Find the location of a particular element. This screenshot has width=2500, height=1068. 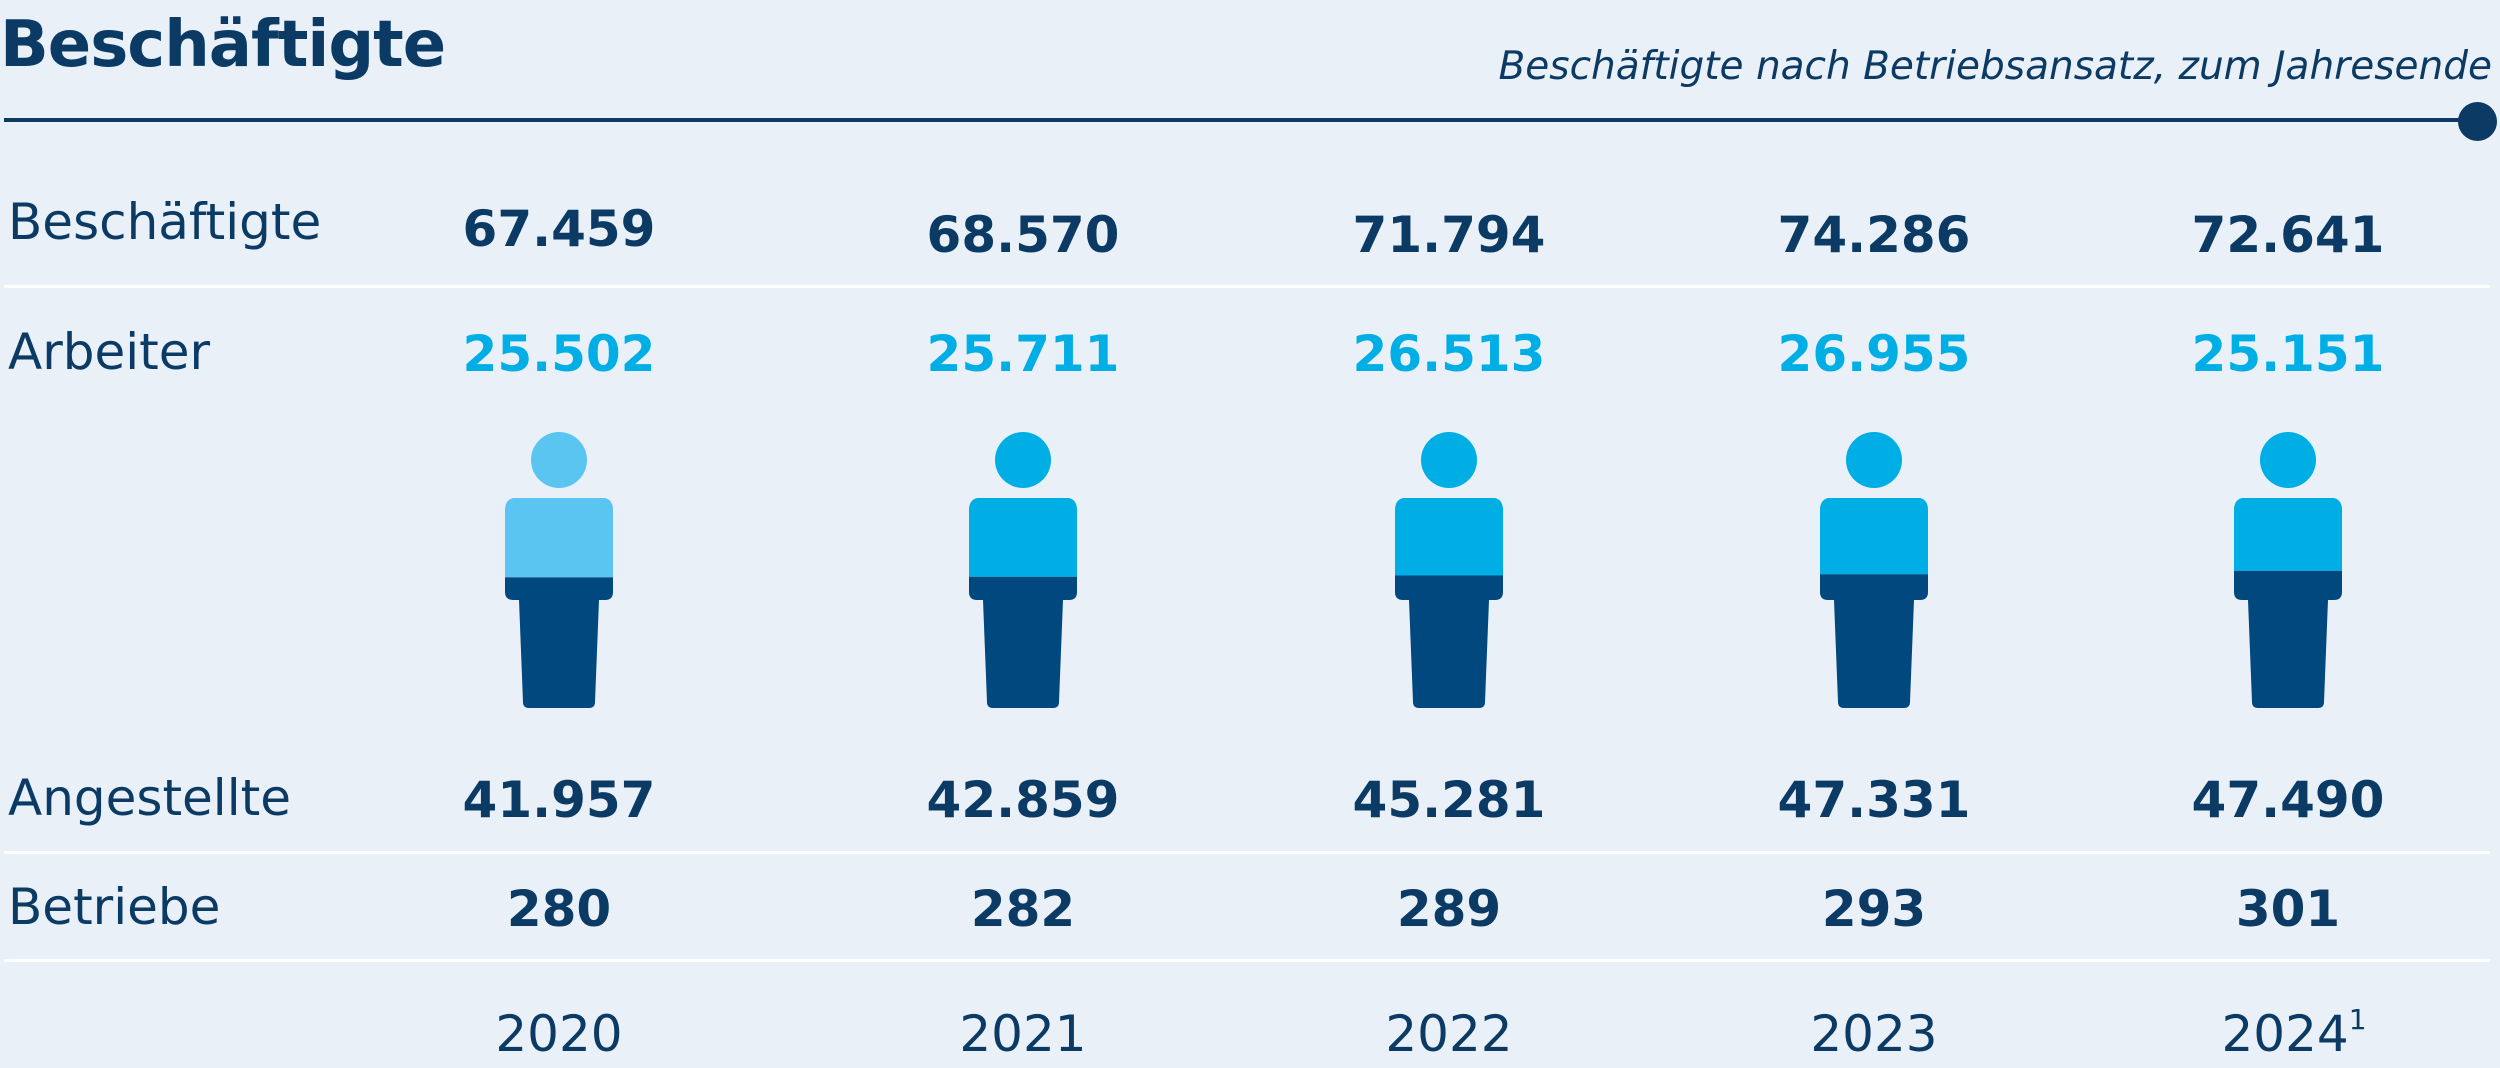

year-label-2020: 2020 is located at coordinates (559, 1034).